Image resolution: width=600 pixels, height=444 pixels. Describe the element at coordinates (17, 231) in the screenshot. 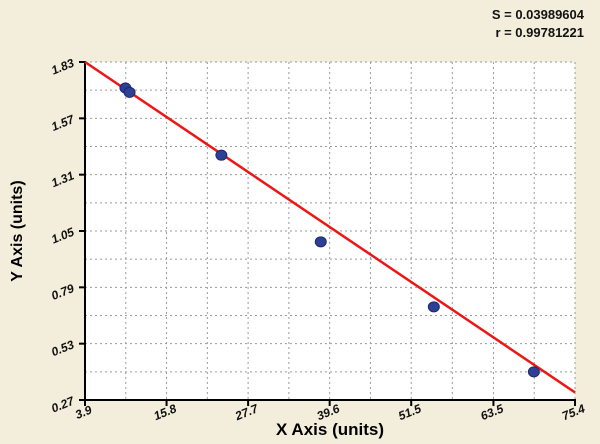

I see `y-axis-label: Y Axis (units)` at that location.